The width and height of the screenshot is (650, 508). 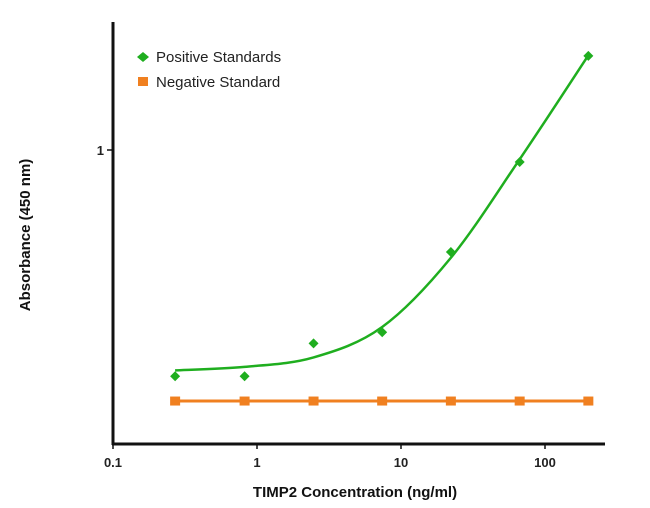 What do you see at coordinates (545, 462) in the screenshot?
I see `x-tick-label: 100` at bounding box center [545, 462].